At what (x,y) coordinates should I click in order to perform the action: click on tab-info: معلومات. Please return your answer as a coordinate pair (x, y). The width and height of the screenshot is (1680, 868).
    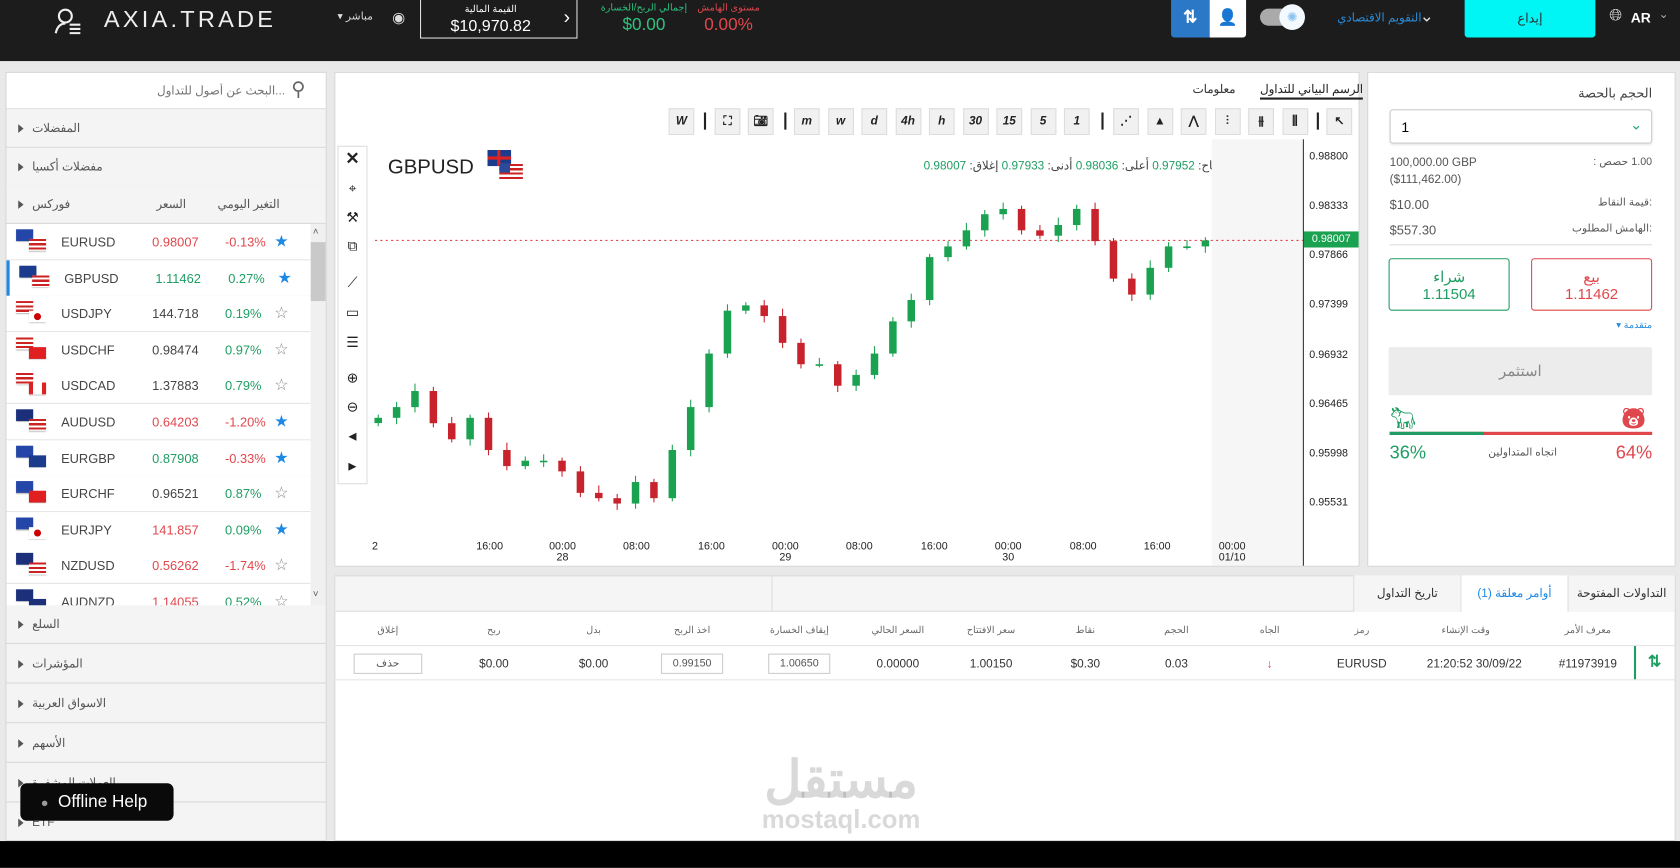
    Looking at the image, I should click on (1214, 90).